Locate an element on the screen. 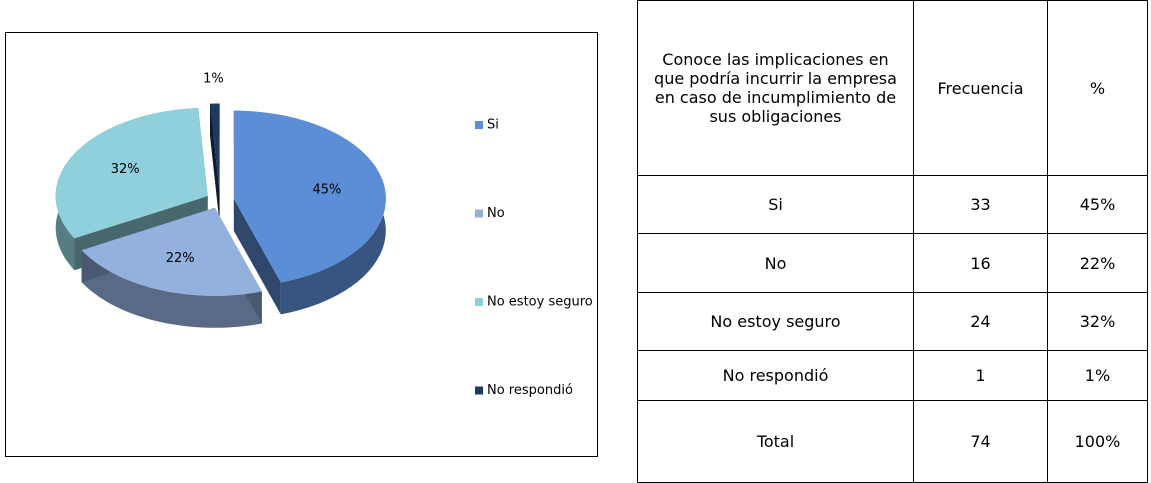 This screenshot has height=483, width=1151. table-row: Total 74 100% is located at coordinates (892, 441).